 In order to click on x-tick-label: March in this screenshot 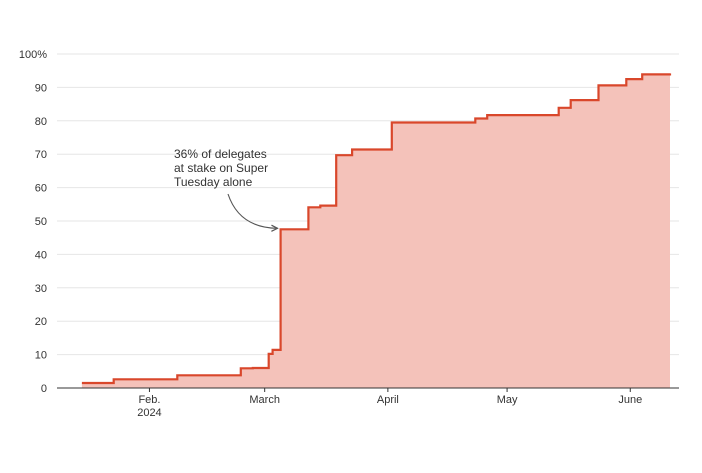, I will do `click(264, 400)`.